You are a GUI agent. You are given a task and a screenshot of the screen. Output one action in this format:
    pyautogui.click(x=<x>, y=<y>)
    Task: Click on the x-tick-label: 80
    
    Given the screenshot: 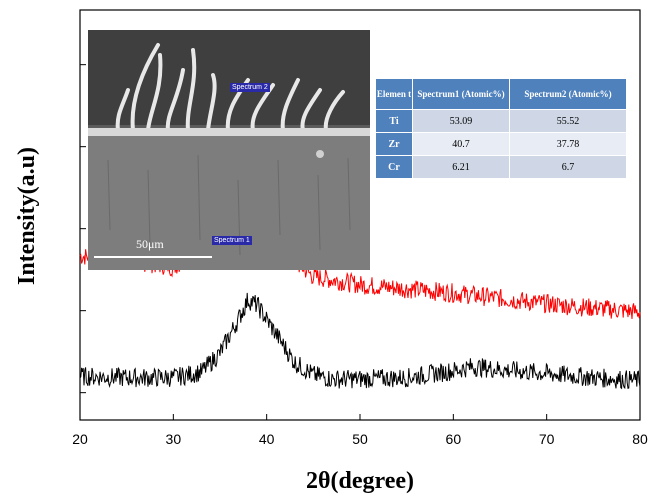 What is the action you would take?
    pyautogui.click(x=640, y=439)
    